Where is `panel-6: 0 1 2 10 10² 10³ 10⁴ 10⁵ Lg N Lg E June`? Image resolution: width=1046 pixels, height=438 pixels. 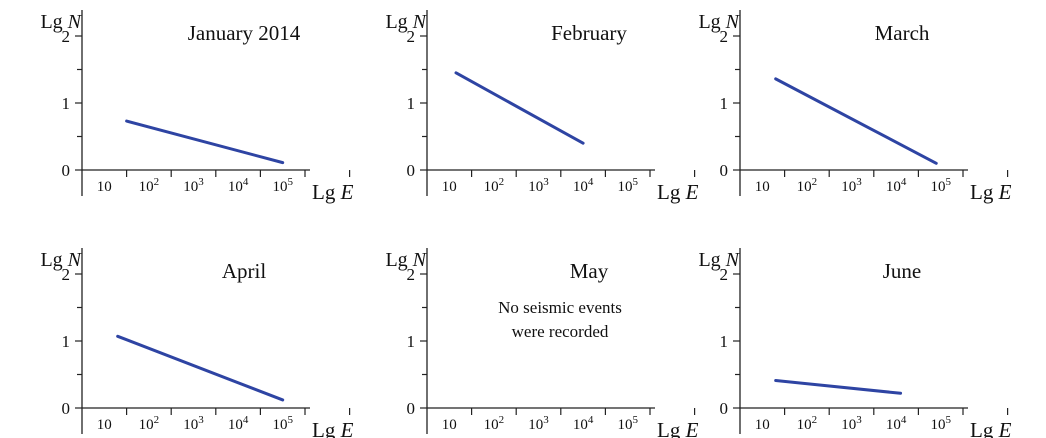
panel-6: 0 1 2 10 10² 10³ 10⁴ 10⁵ Lg N Lg E June is located at coordinates (855, 343).